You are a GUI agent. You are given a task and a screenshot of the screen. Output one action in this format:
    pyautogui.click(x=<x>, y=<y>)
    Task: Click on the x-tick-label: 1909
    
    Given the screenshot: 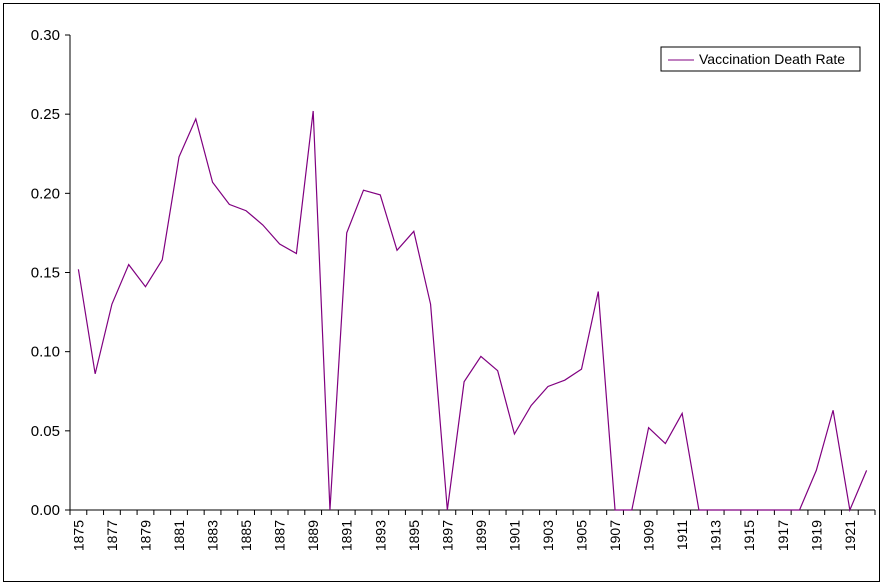 What is the action you would take?
    pyautogui.click(x=649, y=535)
    